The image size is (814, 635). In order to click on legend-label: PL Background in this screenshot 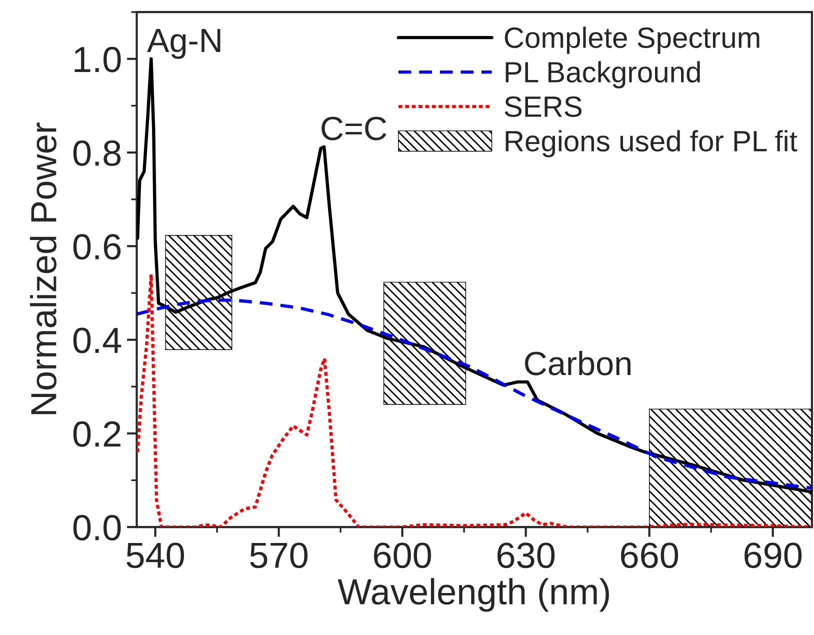, I will do `click(603, 74)`.